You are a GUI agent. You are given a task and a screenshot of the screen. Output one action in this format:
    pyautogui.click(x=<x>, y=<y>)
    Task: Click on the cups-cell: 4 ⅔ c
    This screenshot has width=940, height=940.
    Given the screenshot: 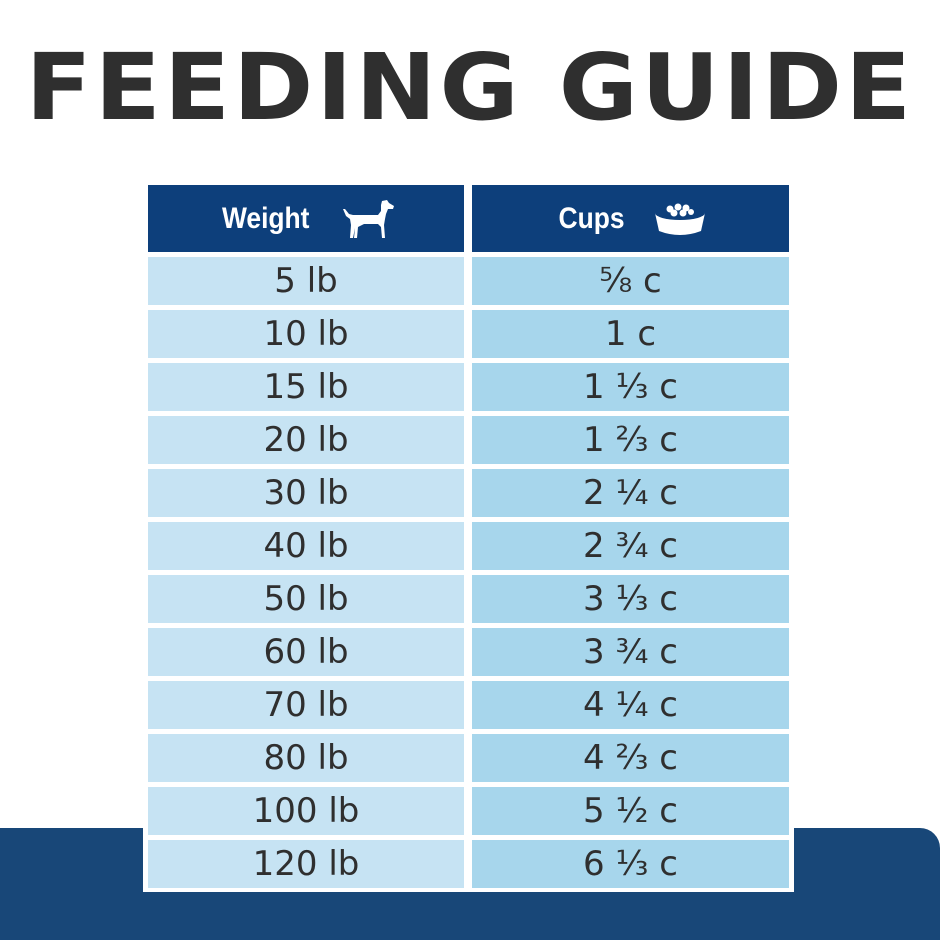 What is the action you would take?
    pyautogui.click(x=630, y=758)
    